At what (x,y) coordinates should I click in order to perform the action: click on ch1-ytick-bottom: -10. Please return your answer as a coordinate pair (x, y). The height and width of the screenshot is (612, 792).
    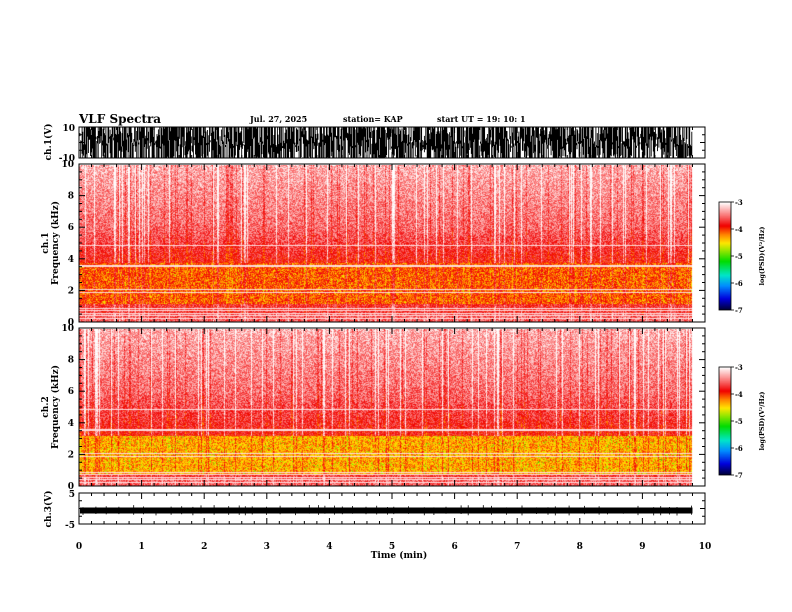
    Looking at the image, I should click on (67, 159).